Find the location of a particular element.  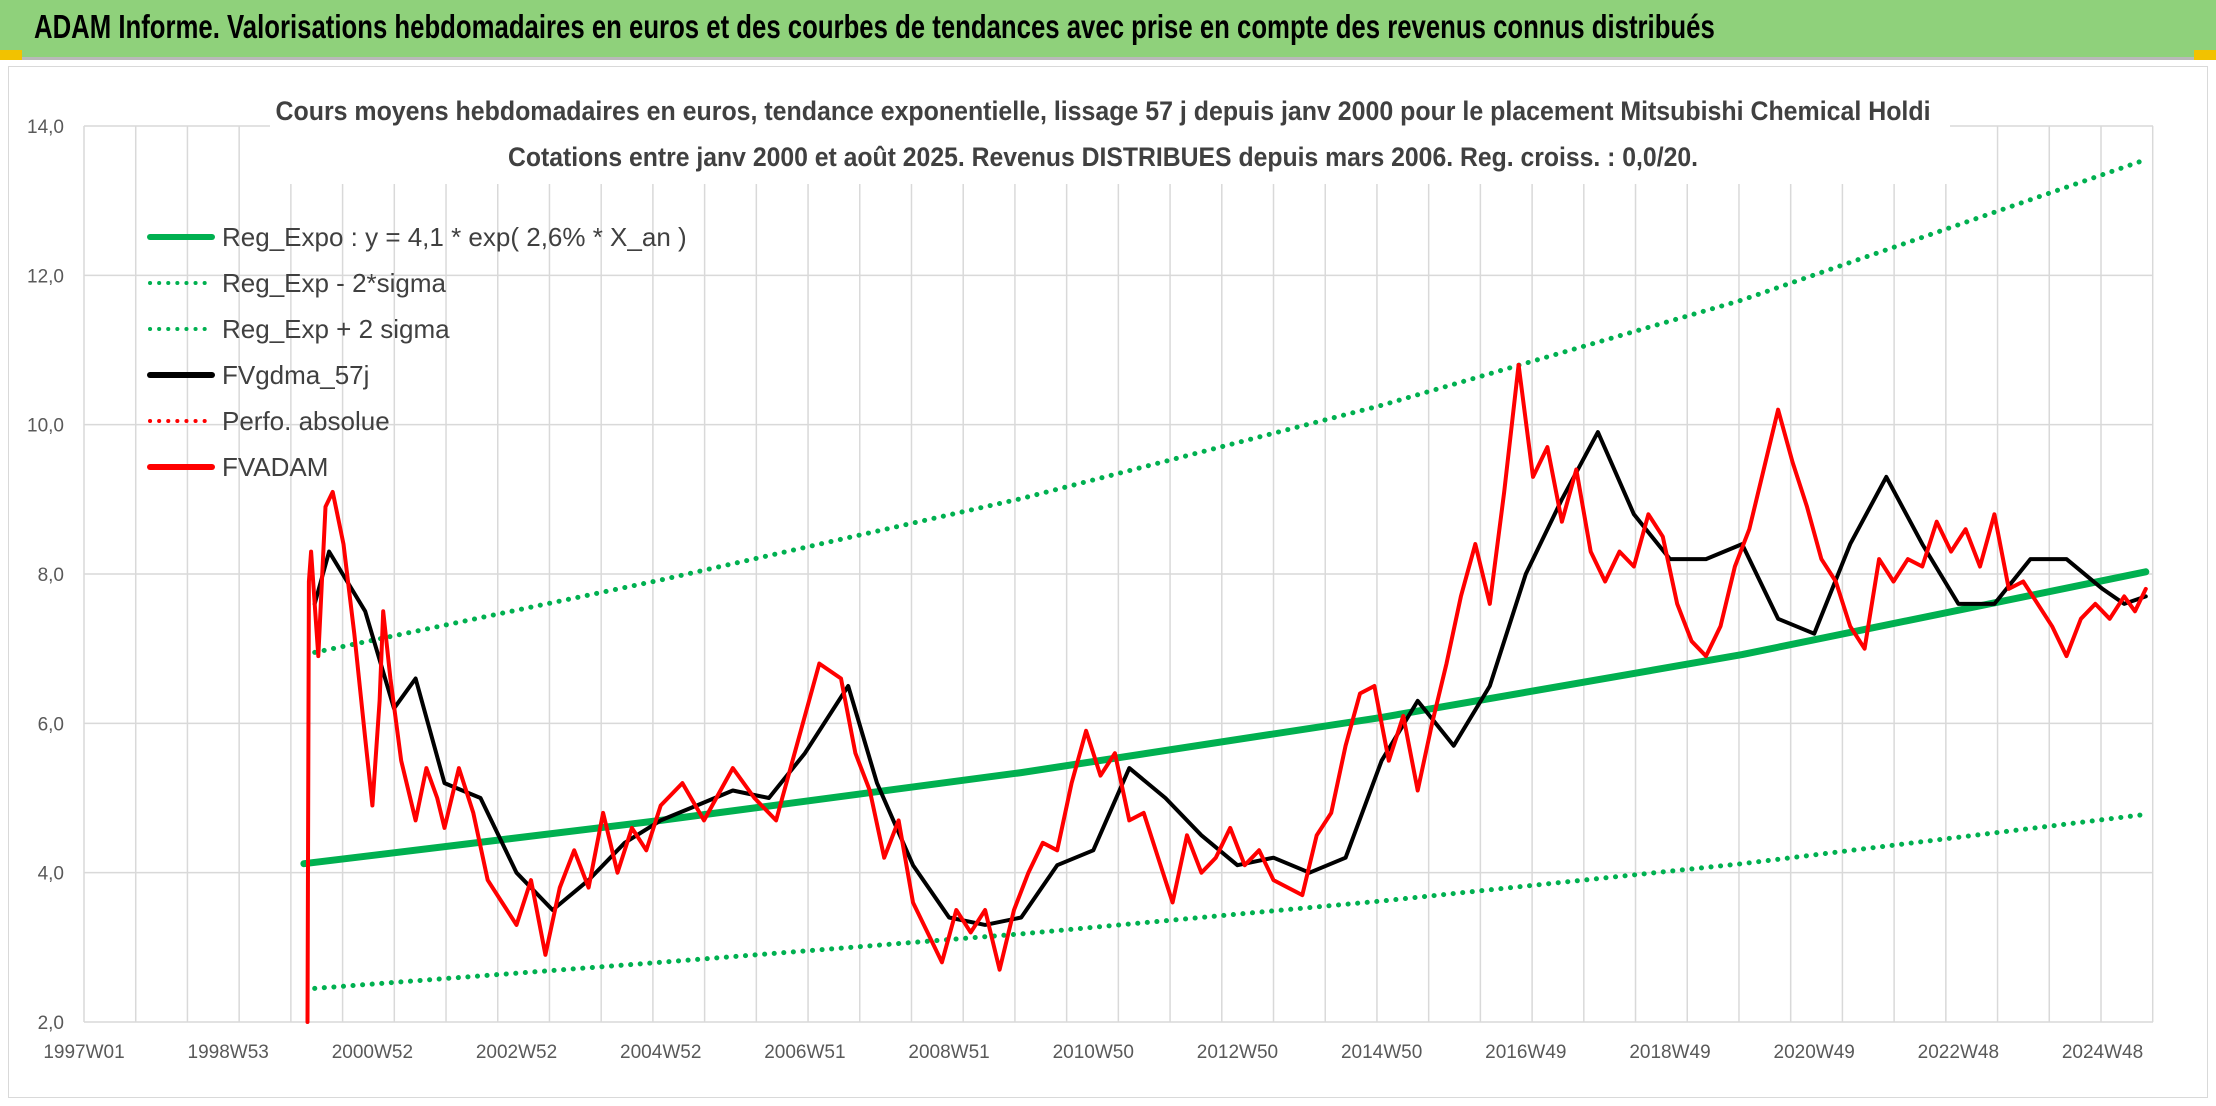

legend-label-3: FVgdma_57j is located at coordinates (295, 375).